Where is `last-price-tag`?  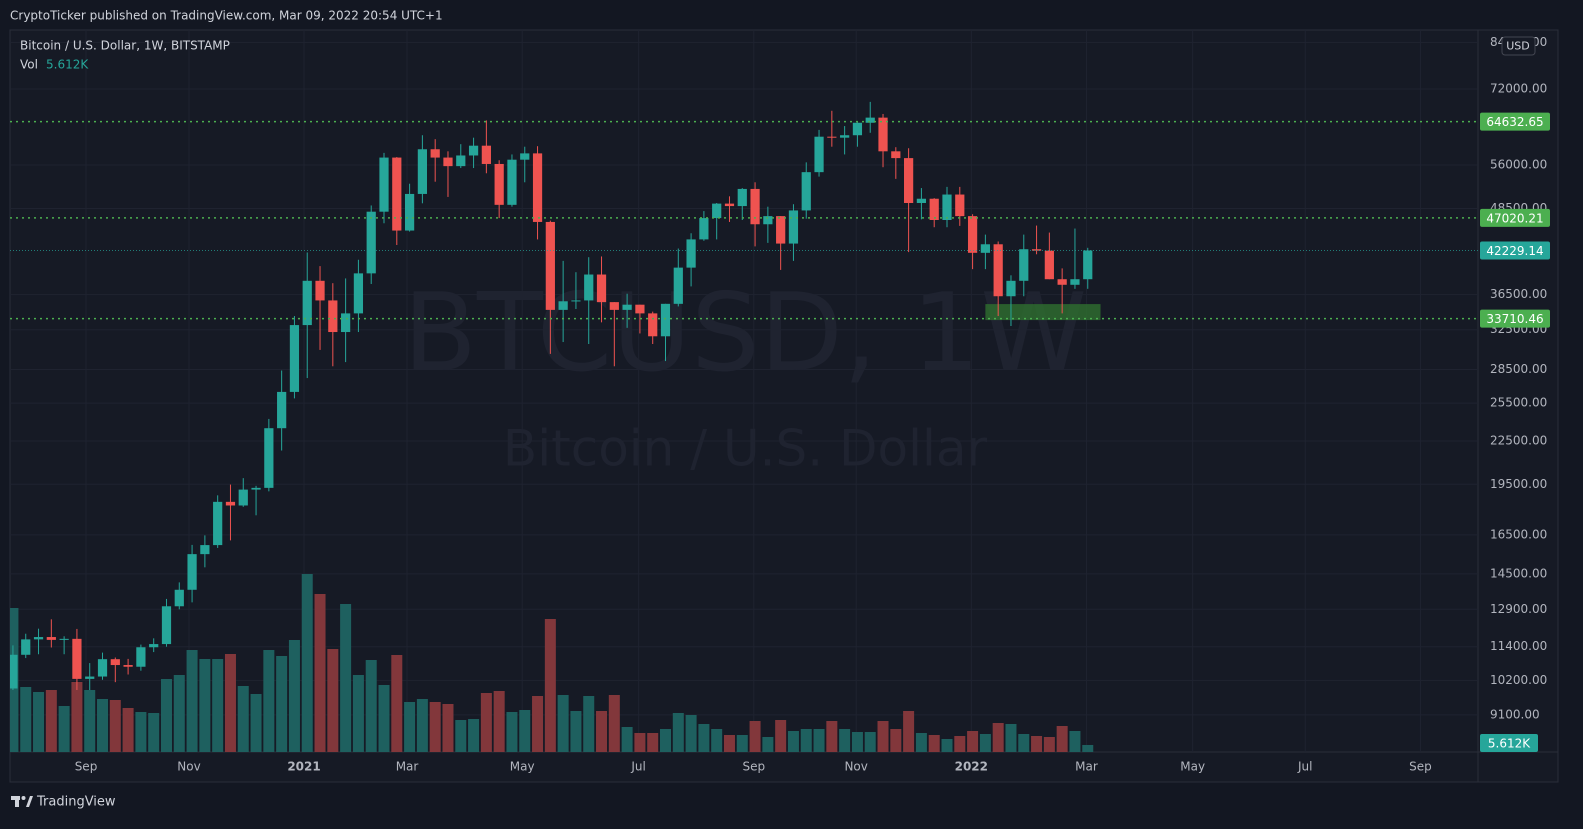 last-price-tag is located at coordinates (1515, 250).